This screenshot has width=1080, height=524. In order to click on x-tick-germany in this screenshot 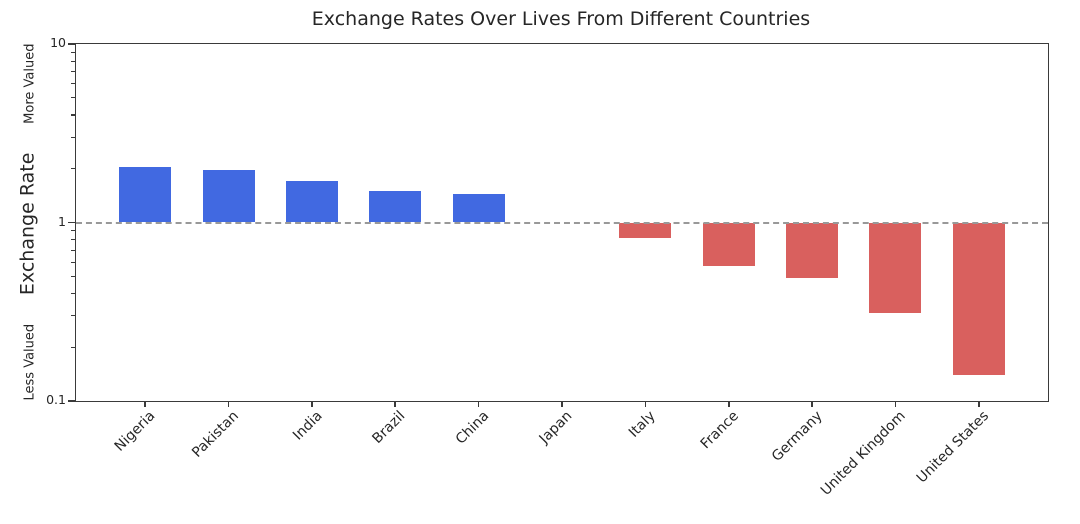, I will do `click(812, 404)`.